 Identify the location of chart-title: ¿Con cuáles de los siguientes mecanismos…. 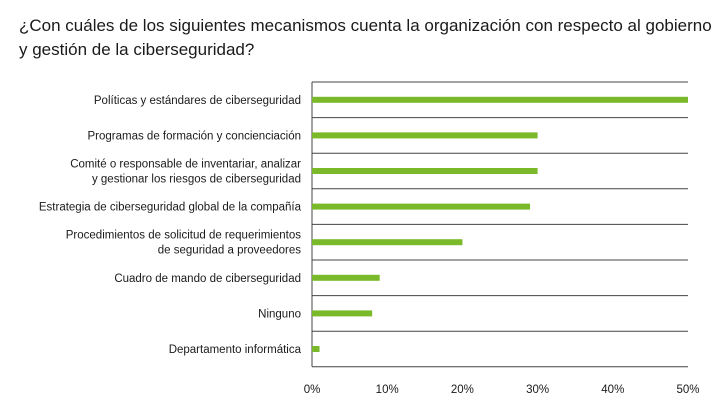
(365, 37).